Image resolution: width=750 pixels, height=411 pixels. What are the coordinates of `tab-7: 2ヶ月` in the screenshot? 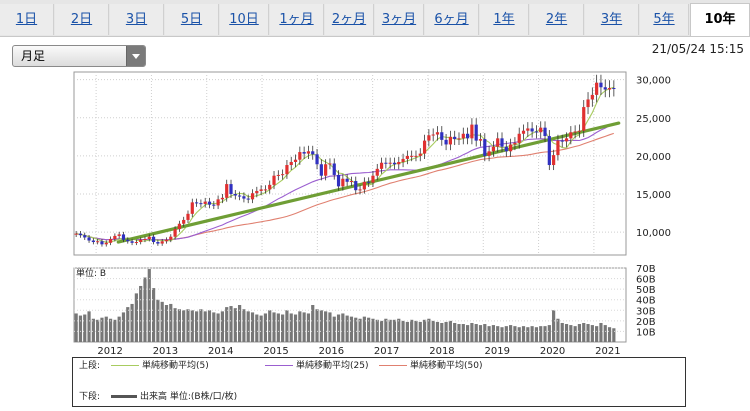 It's located at (349, 19).